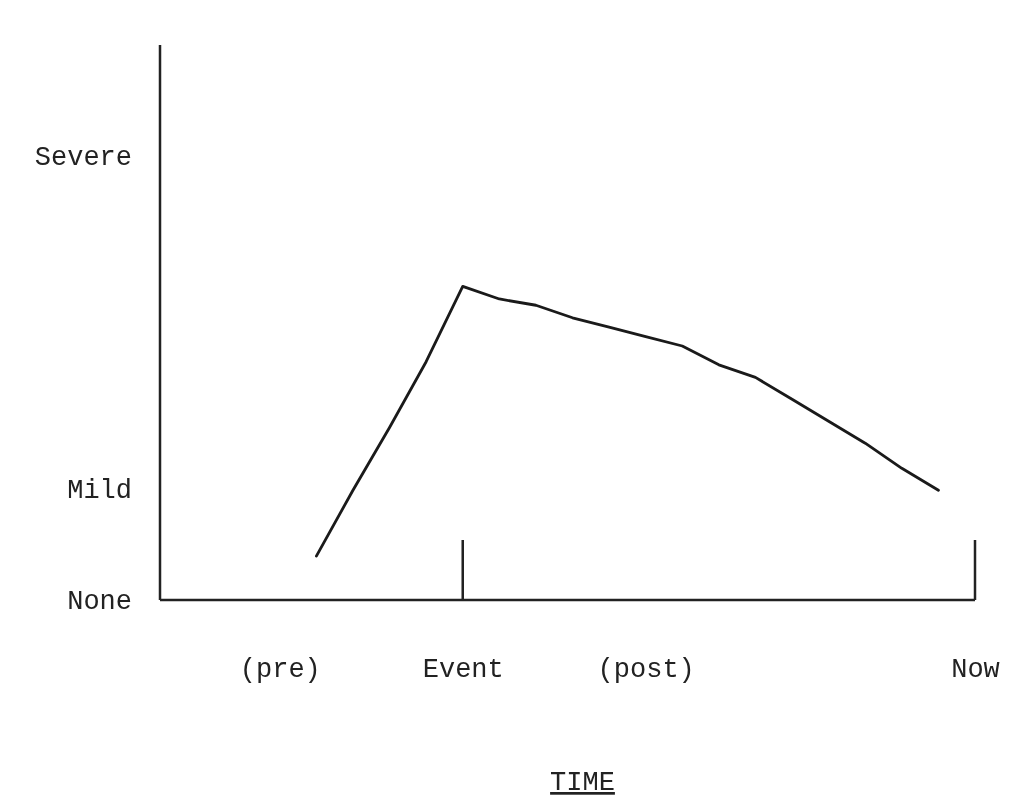 Image resolution: width=1023 pixels, height=810 pixels. I want to click on x-tick-label: (post), so click(646, 670).